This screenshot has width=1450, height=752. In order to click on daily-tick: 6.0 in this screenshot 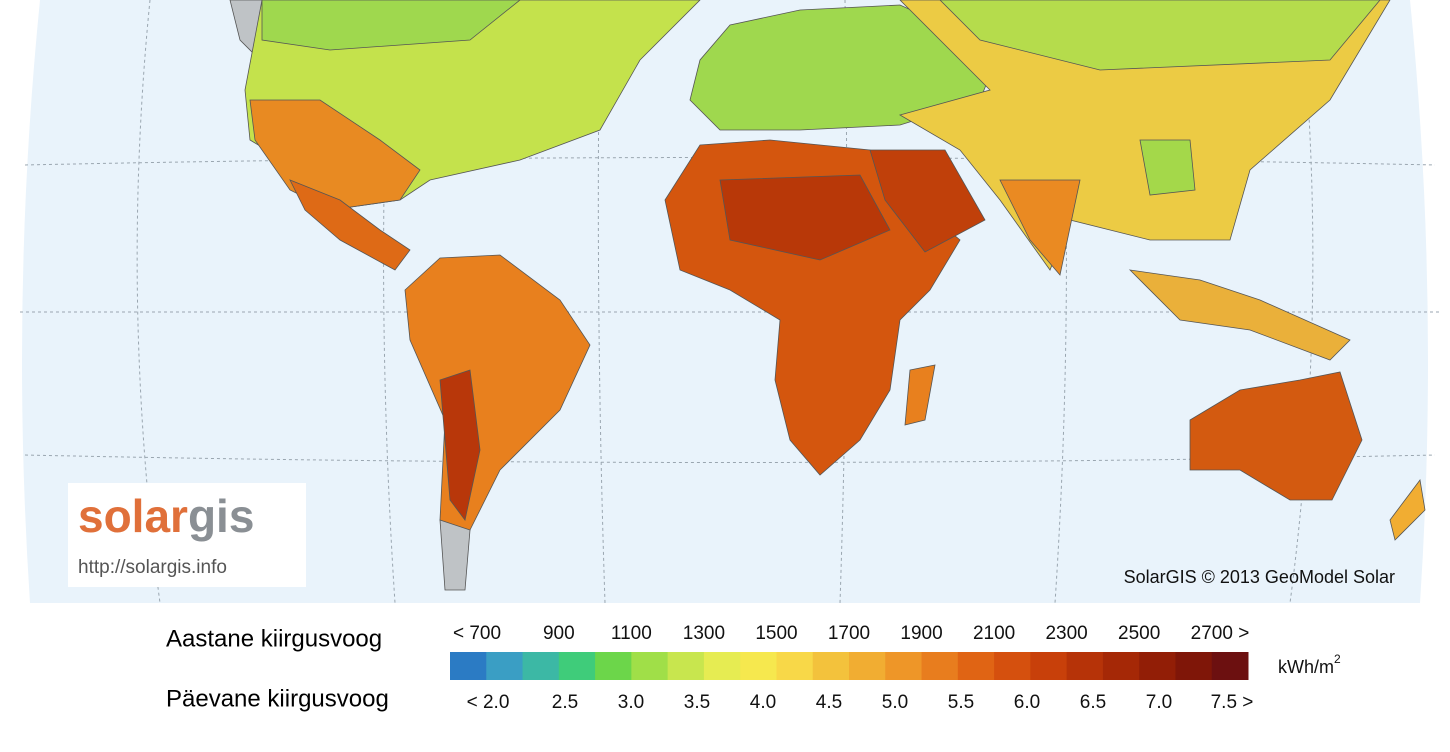, I will do `click(1027, 702)`.